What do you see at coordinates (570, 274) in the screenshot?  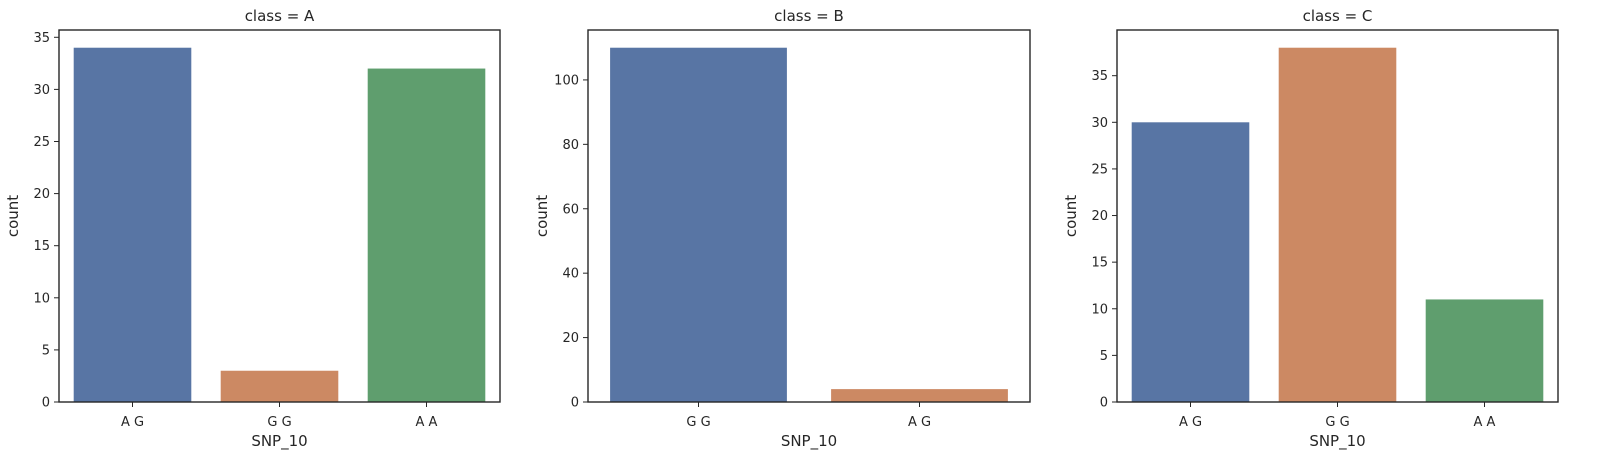 I see `y-tick-label: 40` at bounding box center [570, 274].